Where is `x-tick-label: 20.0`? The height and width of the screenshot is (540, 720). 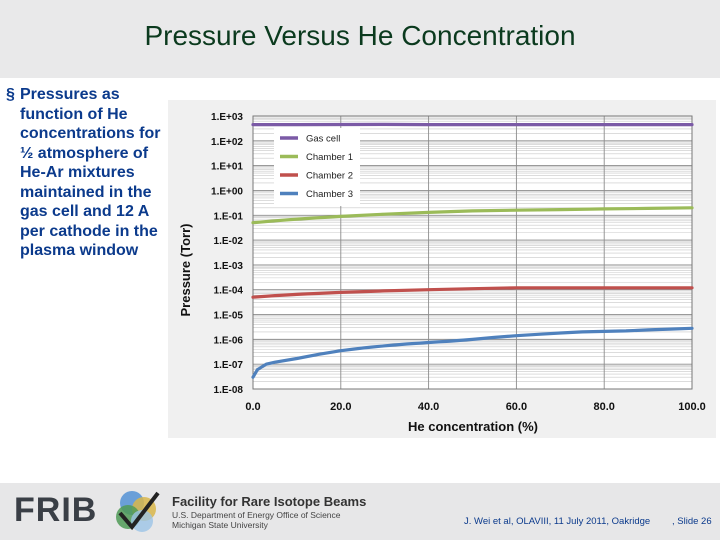 x-tick-label: 20.0 is located at coordinates (340, 407).